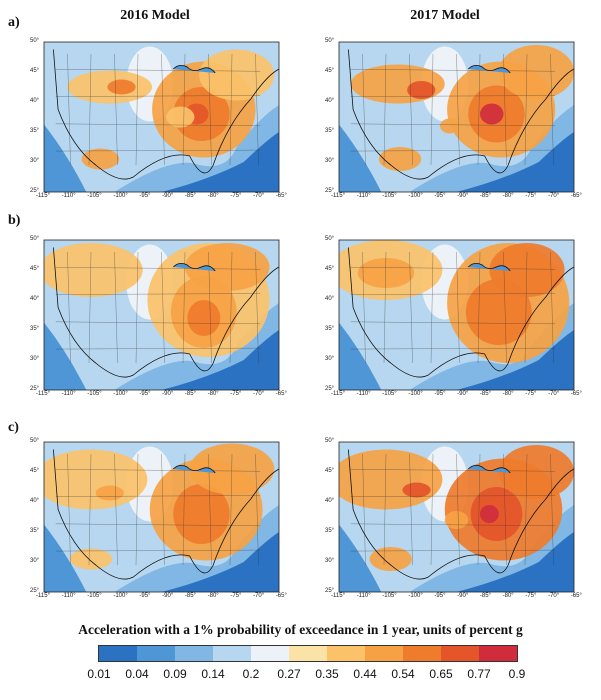  What do you see at coordinates (403, 674) in the screenshot?
I see `colorbar-tick-label: 0.54` at bounding box center [403, 674].